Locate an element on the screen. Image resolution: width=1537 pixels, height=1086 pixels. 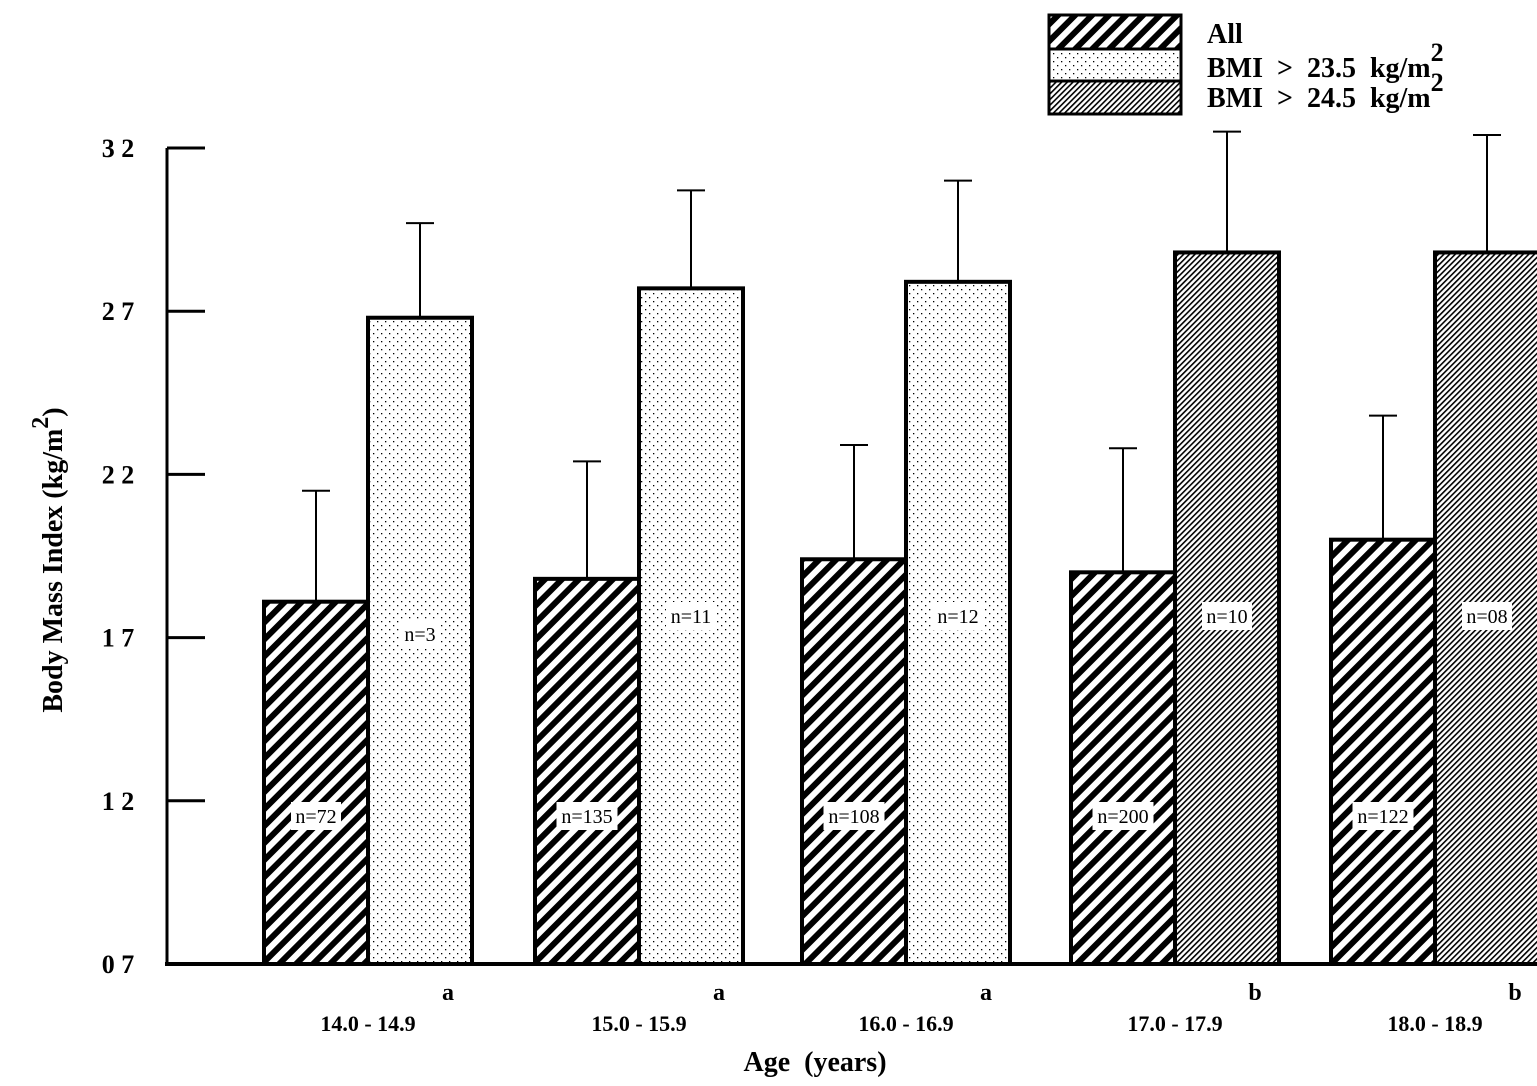
n-label-all: n=72 is located at coordinates (315, 817).